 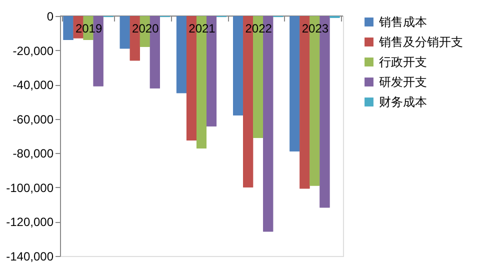 What do you see at coordinates (403, 82) in the screenshot?
I see `legend-label: 研发开支` at bounding box center [403, 82].